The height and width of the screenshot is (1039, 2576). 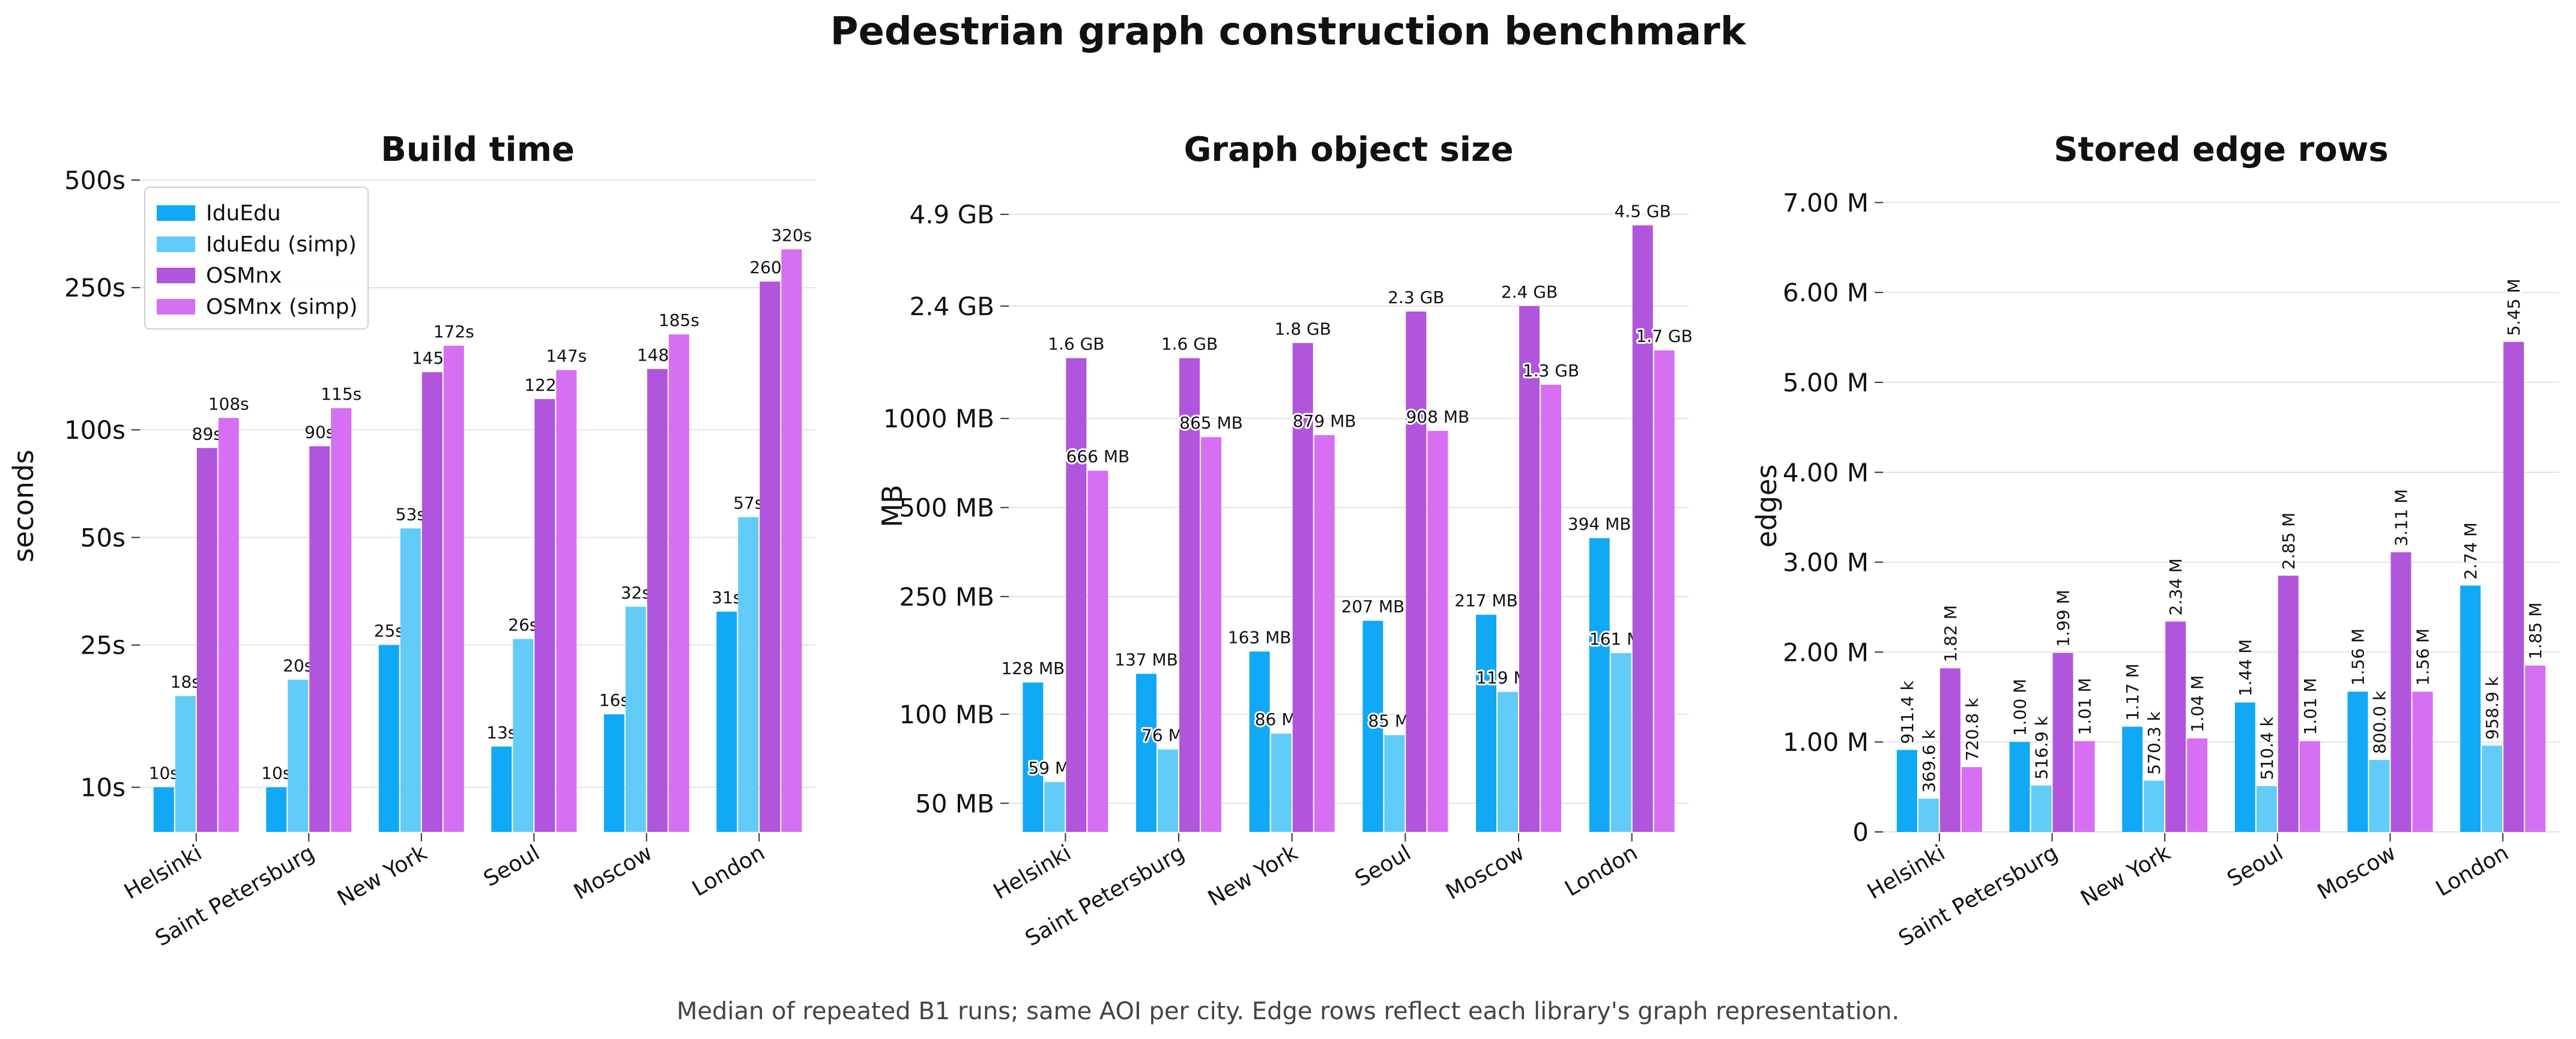 What do you see at coordinates (523, 736) in the screenshot?
I see `bar-iduedu-simp-seoul` at bounding box center [523, 736].